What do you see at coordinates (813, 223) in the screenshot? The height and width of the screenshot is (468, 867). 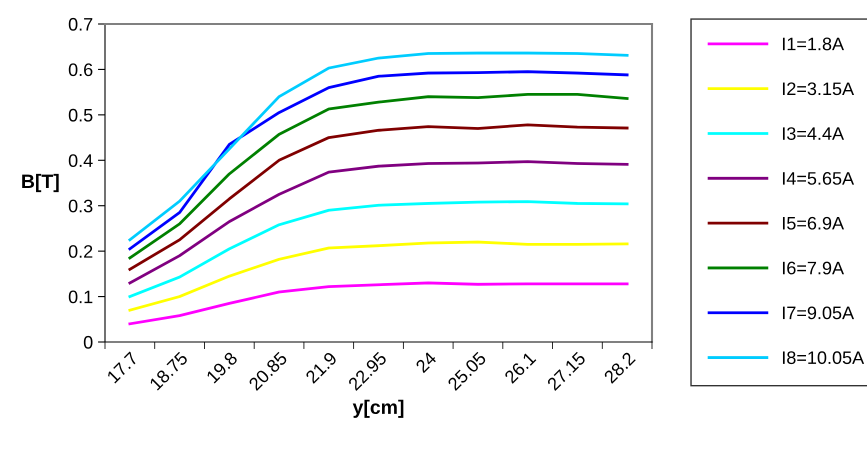 I see `legend-label: I5=6.9A` at bounding box center [813, 223].